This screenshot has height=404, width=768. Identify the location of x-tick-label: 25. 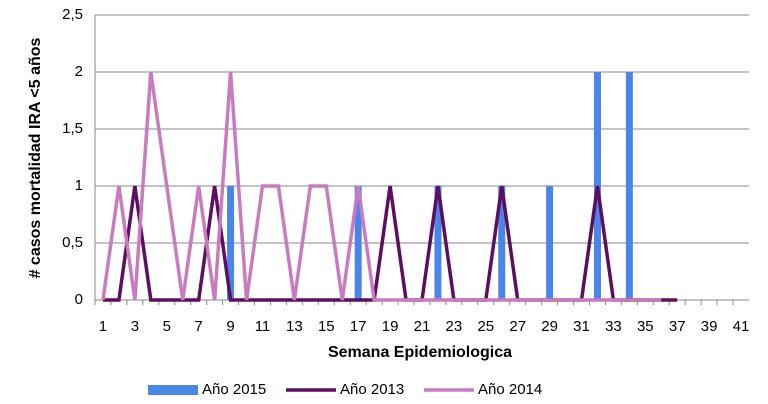
(485, 326).